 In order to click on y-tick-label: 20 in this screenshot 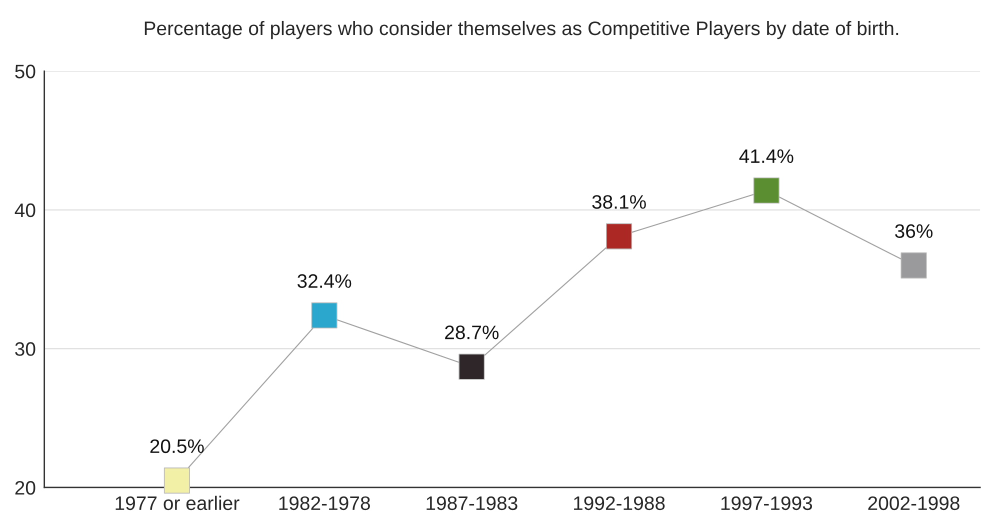, I will do `click(25, 487)`.